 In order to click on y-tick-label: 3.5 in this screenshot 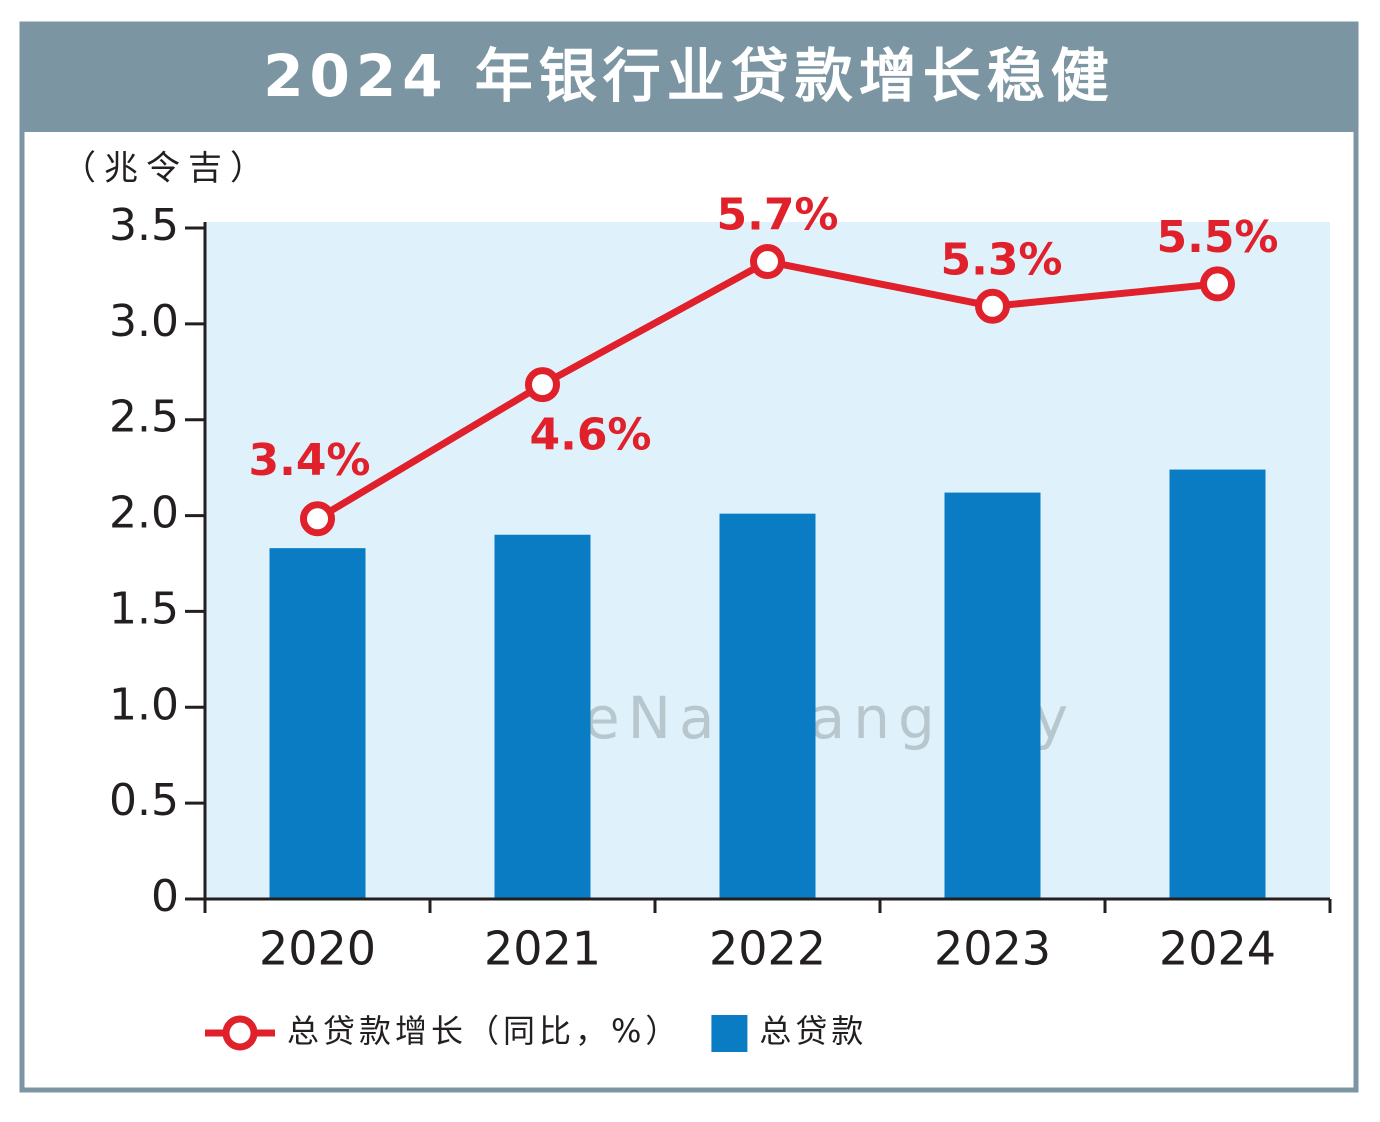, I will do `click(144, 225)`.